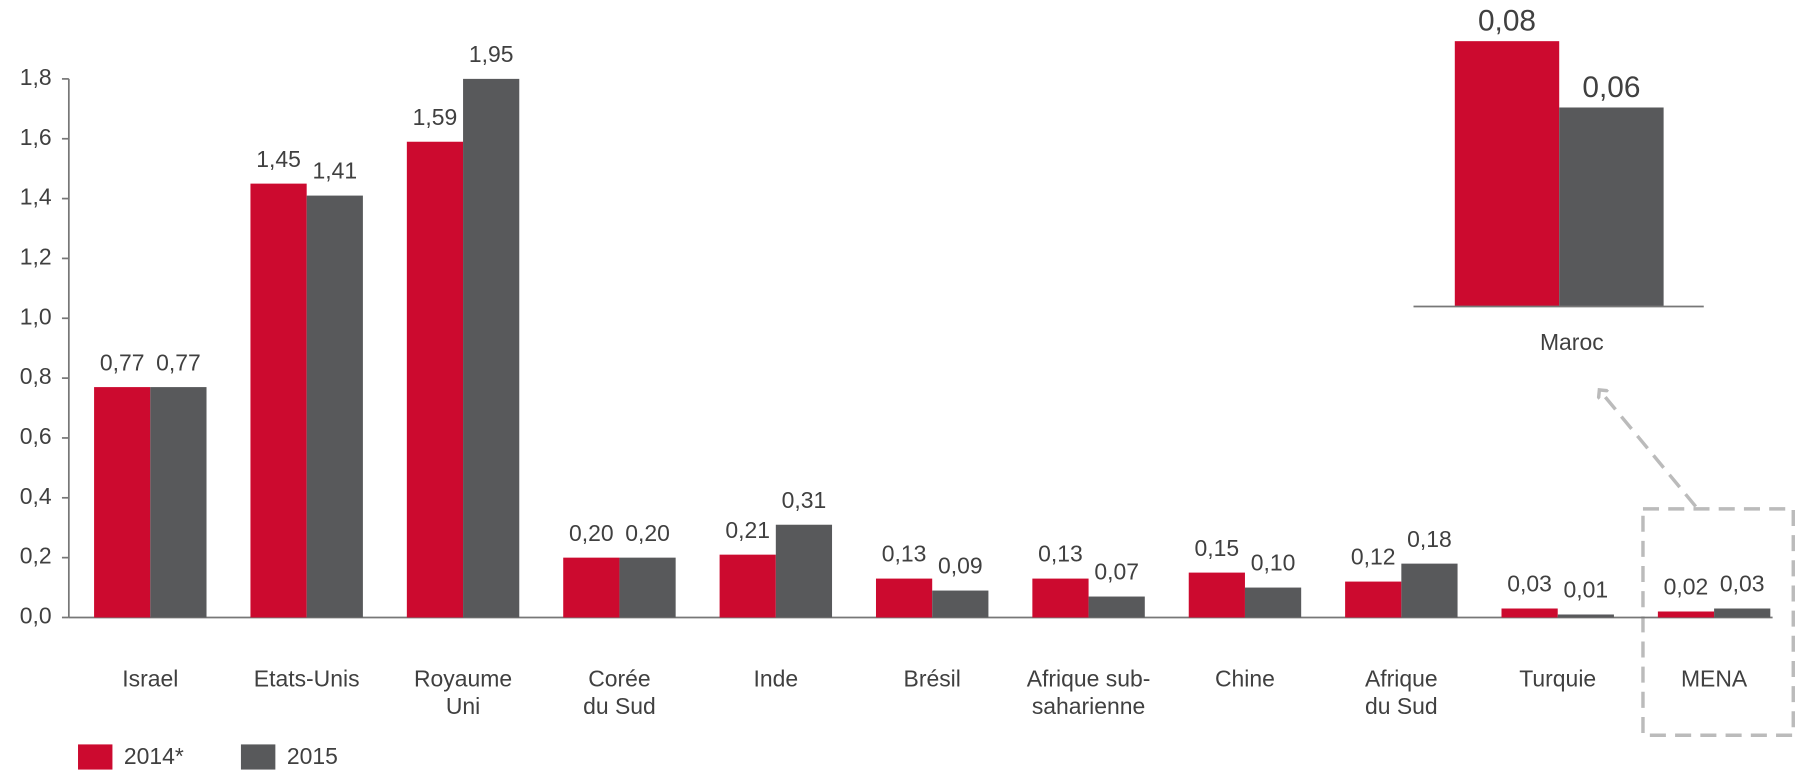 This screenshot has height=773, width=1799. What do you see at coordinates (36, 496) in the screenshot?
I see `y-tick-label: 0,4` at bounding box center [36, 496].